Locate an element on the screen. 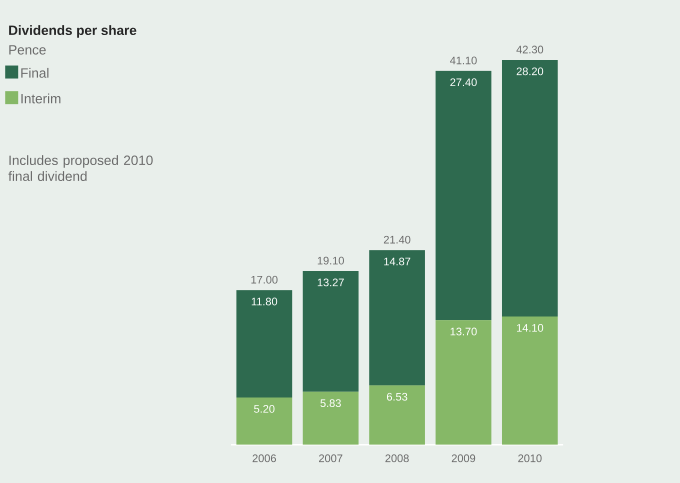 The width and height of the screenshot is (680, 483). data-label: 6.53 is located at coordinates (397, 396).